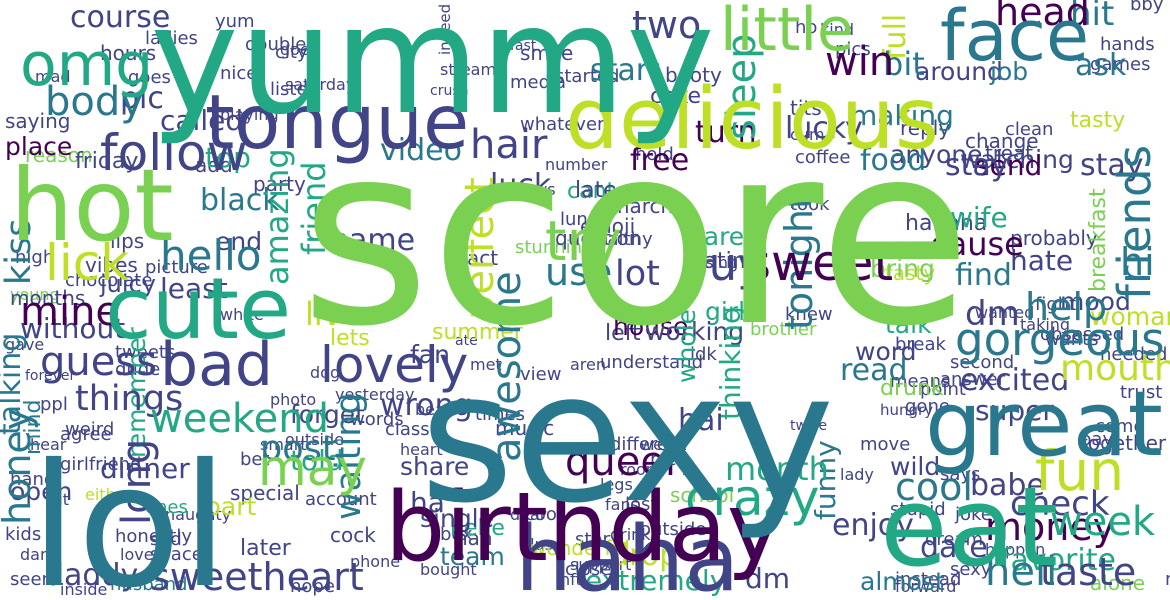  I want to click on word-picture: picture, so click(176, 267).